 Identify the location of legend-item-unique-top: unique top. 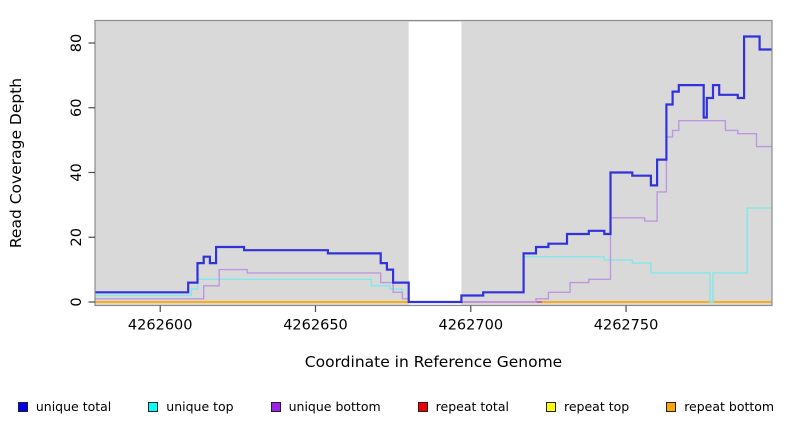
(191, 406).